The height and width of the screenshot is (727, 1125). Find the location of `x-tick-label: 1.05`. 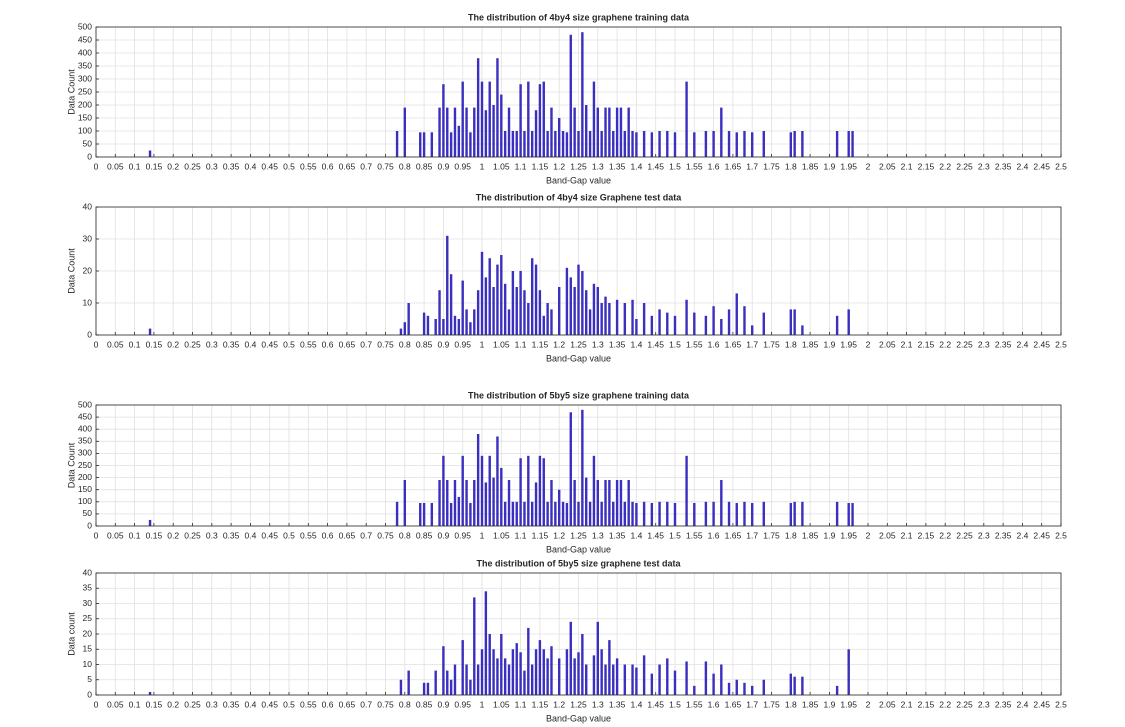

x-tick-label: 1.05 is located at coordinates (501, 535).